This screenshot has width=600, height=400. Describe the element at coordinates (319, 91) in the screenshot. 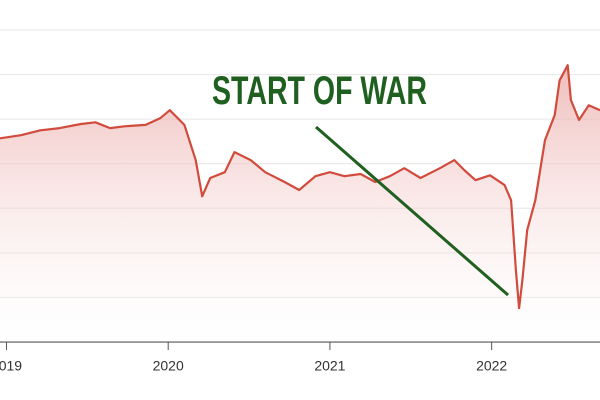

I see `annotation: START OF WAR` at that location.